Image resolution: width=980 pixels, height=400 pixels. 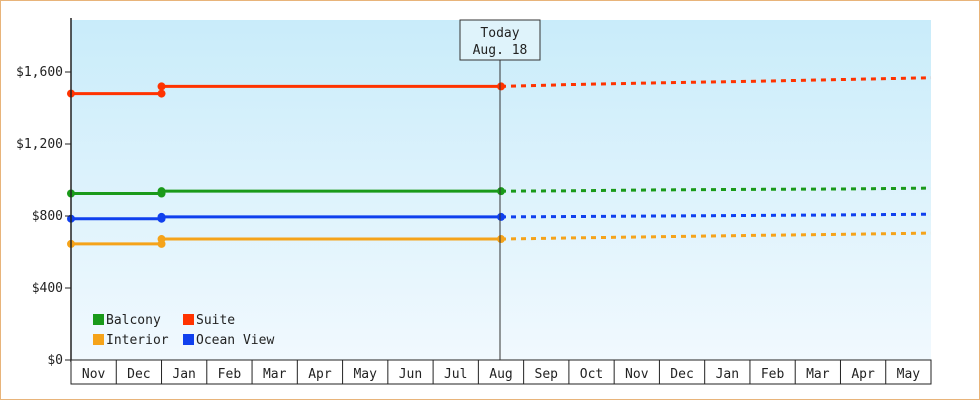 What do you see at coordinates (455, 374) in the screenshot?
I see `x-tick-label: Jul` at bounding box center [455, 374].